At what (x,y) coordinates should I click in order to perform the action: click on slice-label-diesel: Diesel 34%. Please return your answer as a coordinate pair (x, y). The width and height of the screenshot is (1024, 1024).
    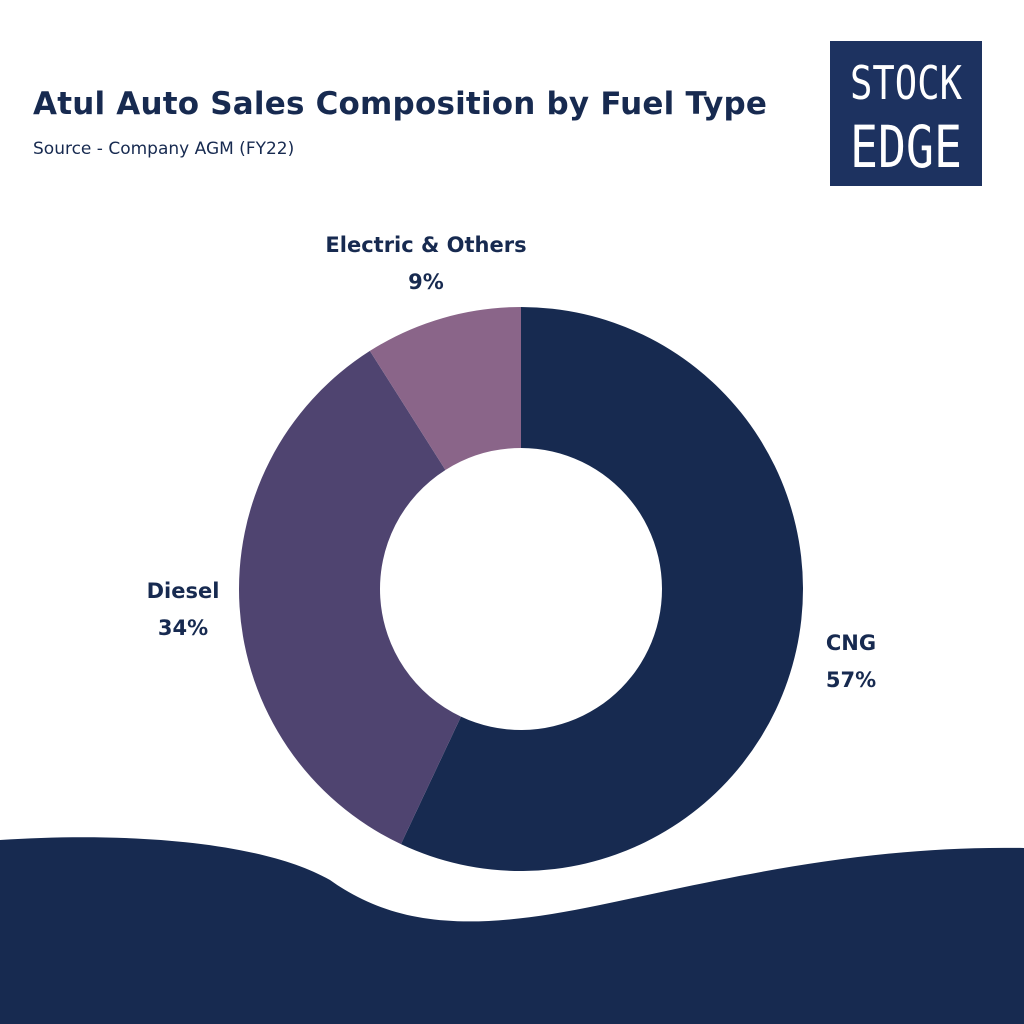
    Looking at the image, I should click on (183, 610).